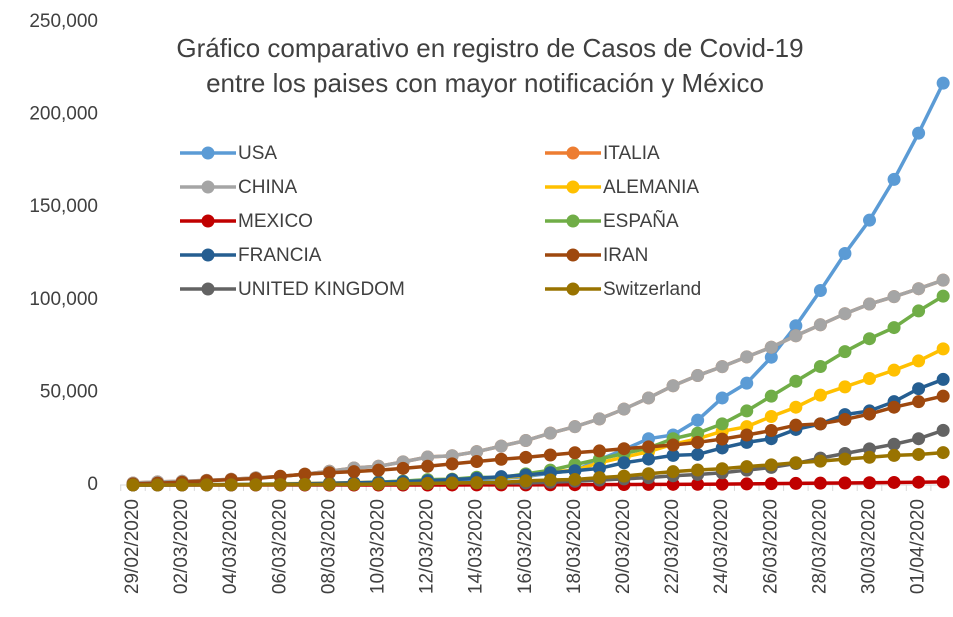  What do you see at coordinates (181, 546) in the screenshot?
I see `x-tick-label: 02/03/2020` at bounding box center [181, 546].